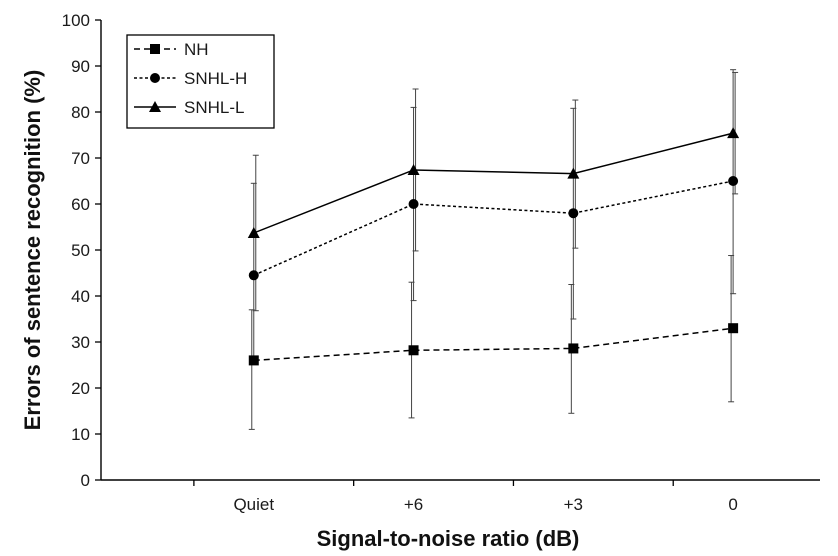 The width and height of the screenshot is (838, 556). Describe the element at coordinates (80, 158) in the screenshot. I see `y-tick-label: 70` at that location.